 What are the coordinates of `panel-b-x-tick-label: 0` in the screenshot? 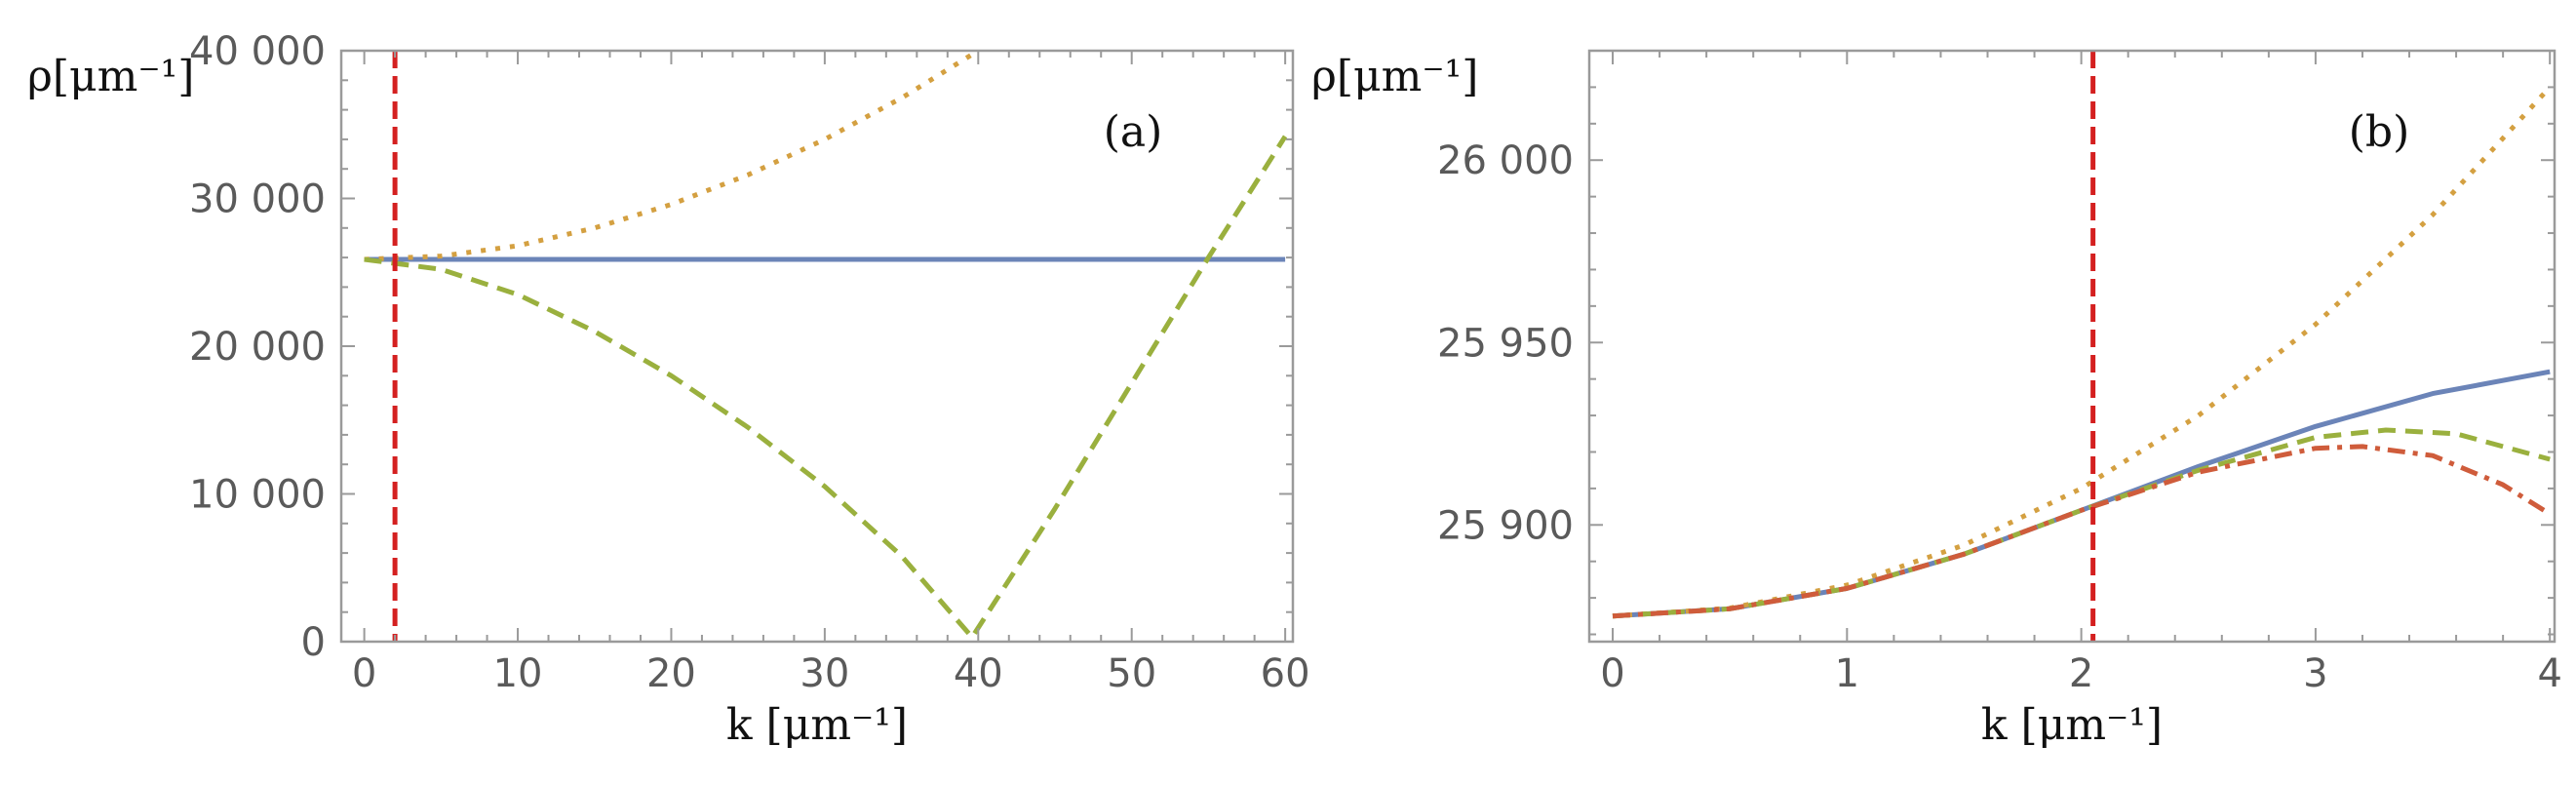 It's located at (1612, 673).